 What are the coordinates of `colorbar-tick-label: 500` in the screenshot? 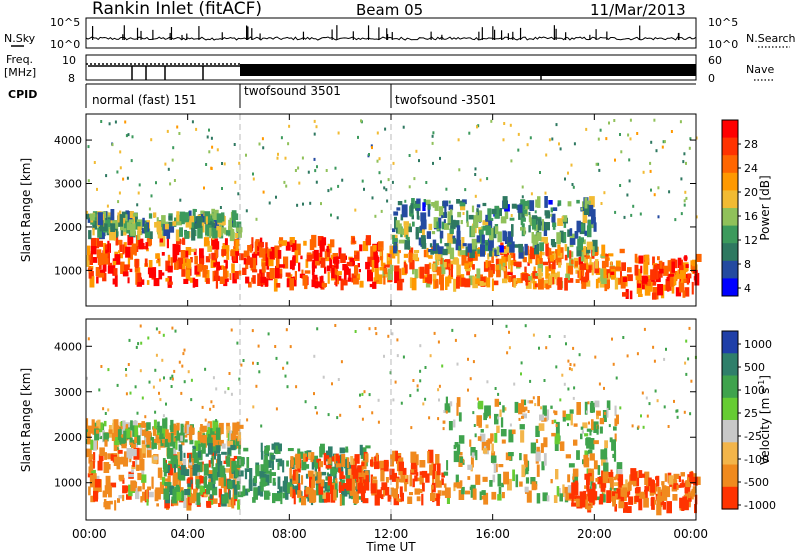 It's located at (754, 367).